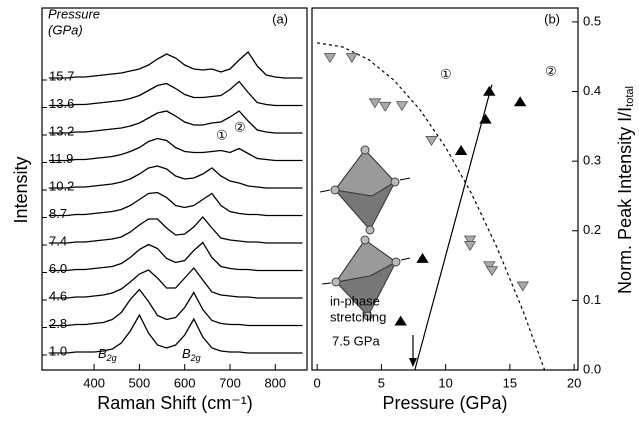 This screenshot has width=639, height=423. What do you see at coordinates (356, 340) in the screenshot?
I see `annotation: 7.5 GPa` at bounding box center [356, 340].